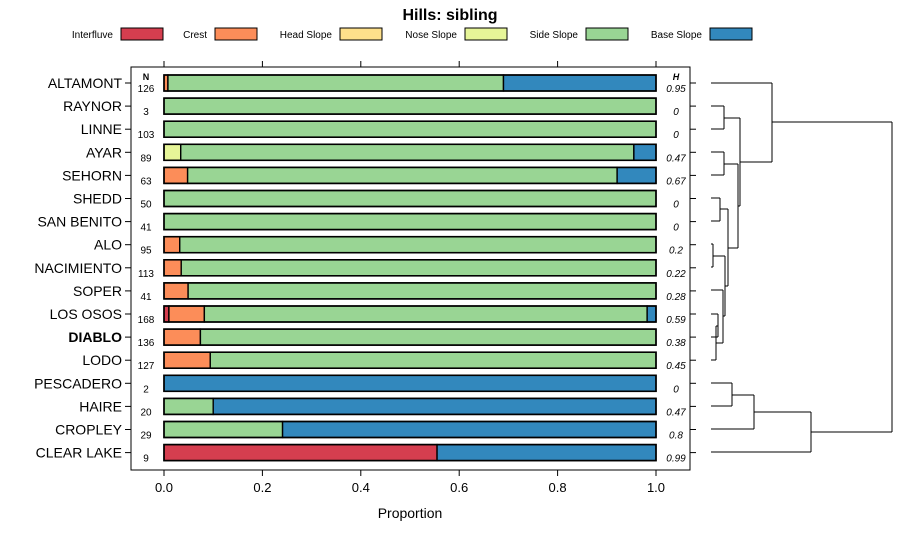 The height and width of the screenshot is (540, 900). I want to click on n-value: 20, so click(146, 412).